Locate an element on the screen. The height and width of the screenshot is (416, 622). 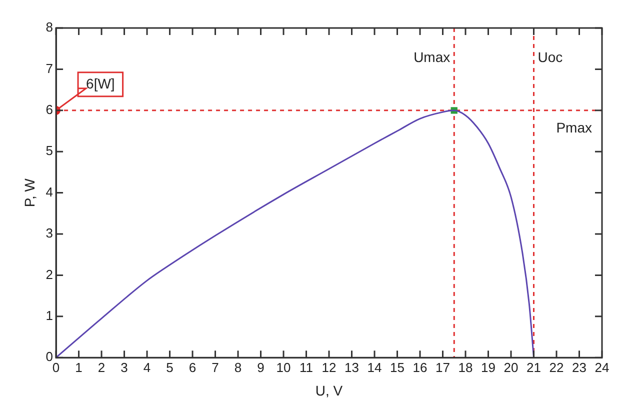
x-tick-label: 2 is located at coordinates (102, 367).